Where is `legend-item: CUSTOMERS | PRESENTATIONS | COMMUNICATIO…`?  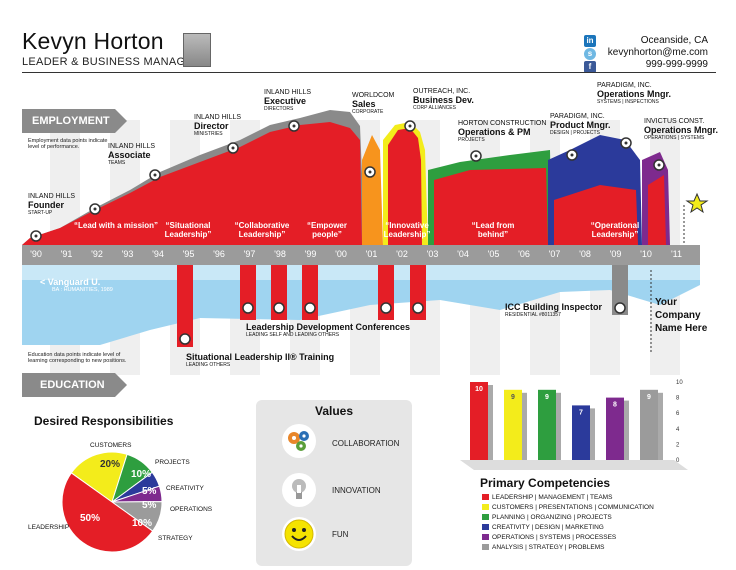 legend-item: CUSTOMERS | PRESENTATIONS | COMMUNICATIO… is located at coordinates (568, 507).